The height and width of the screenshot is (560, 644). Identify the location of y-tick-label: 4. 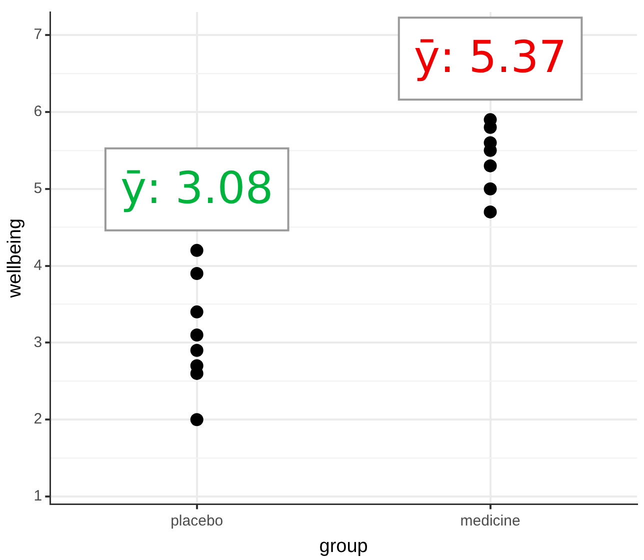
(38, 265).